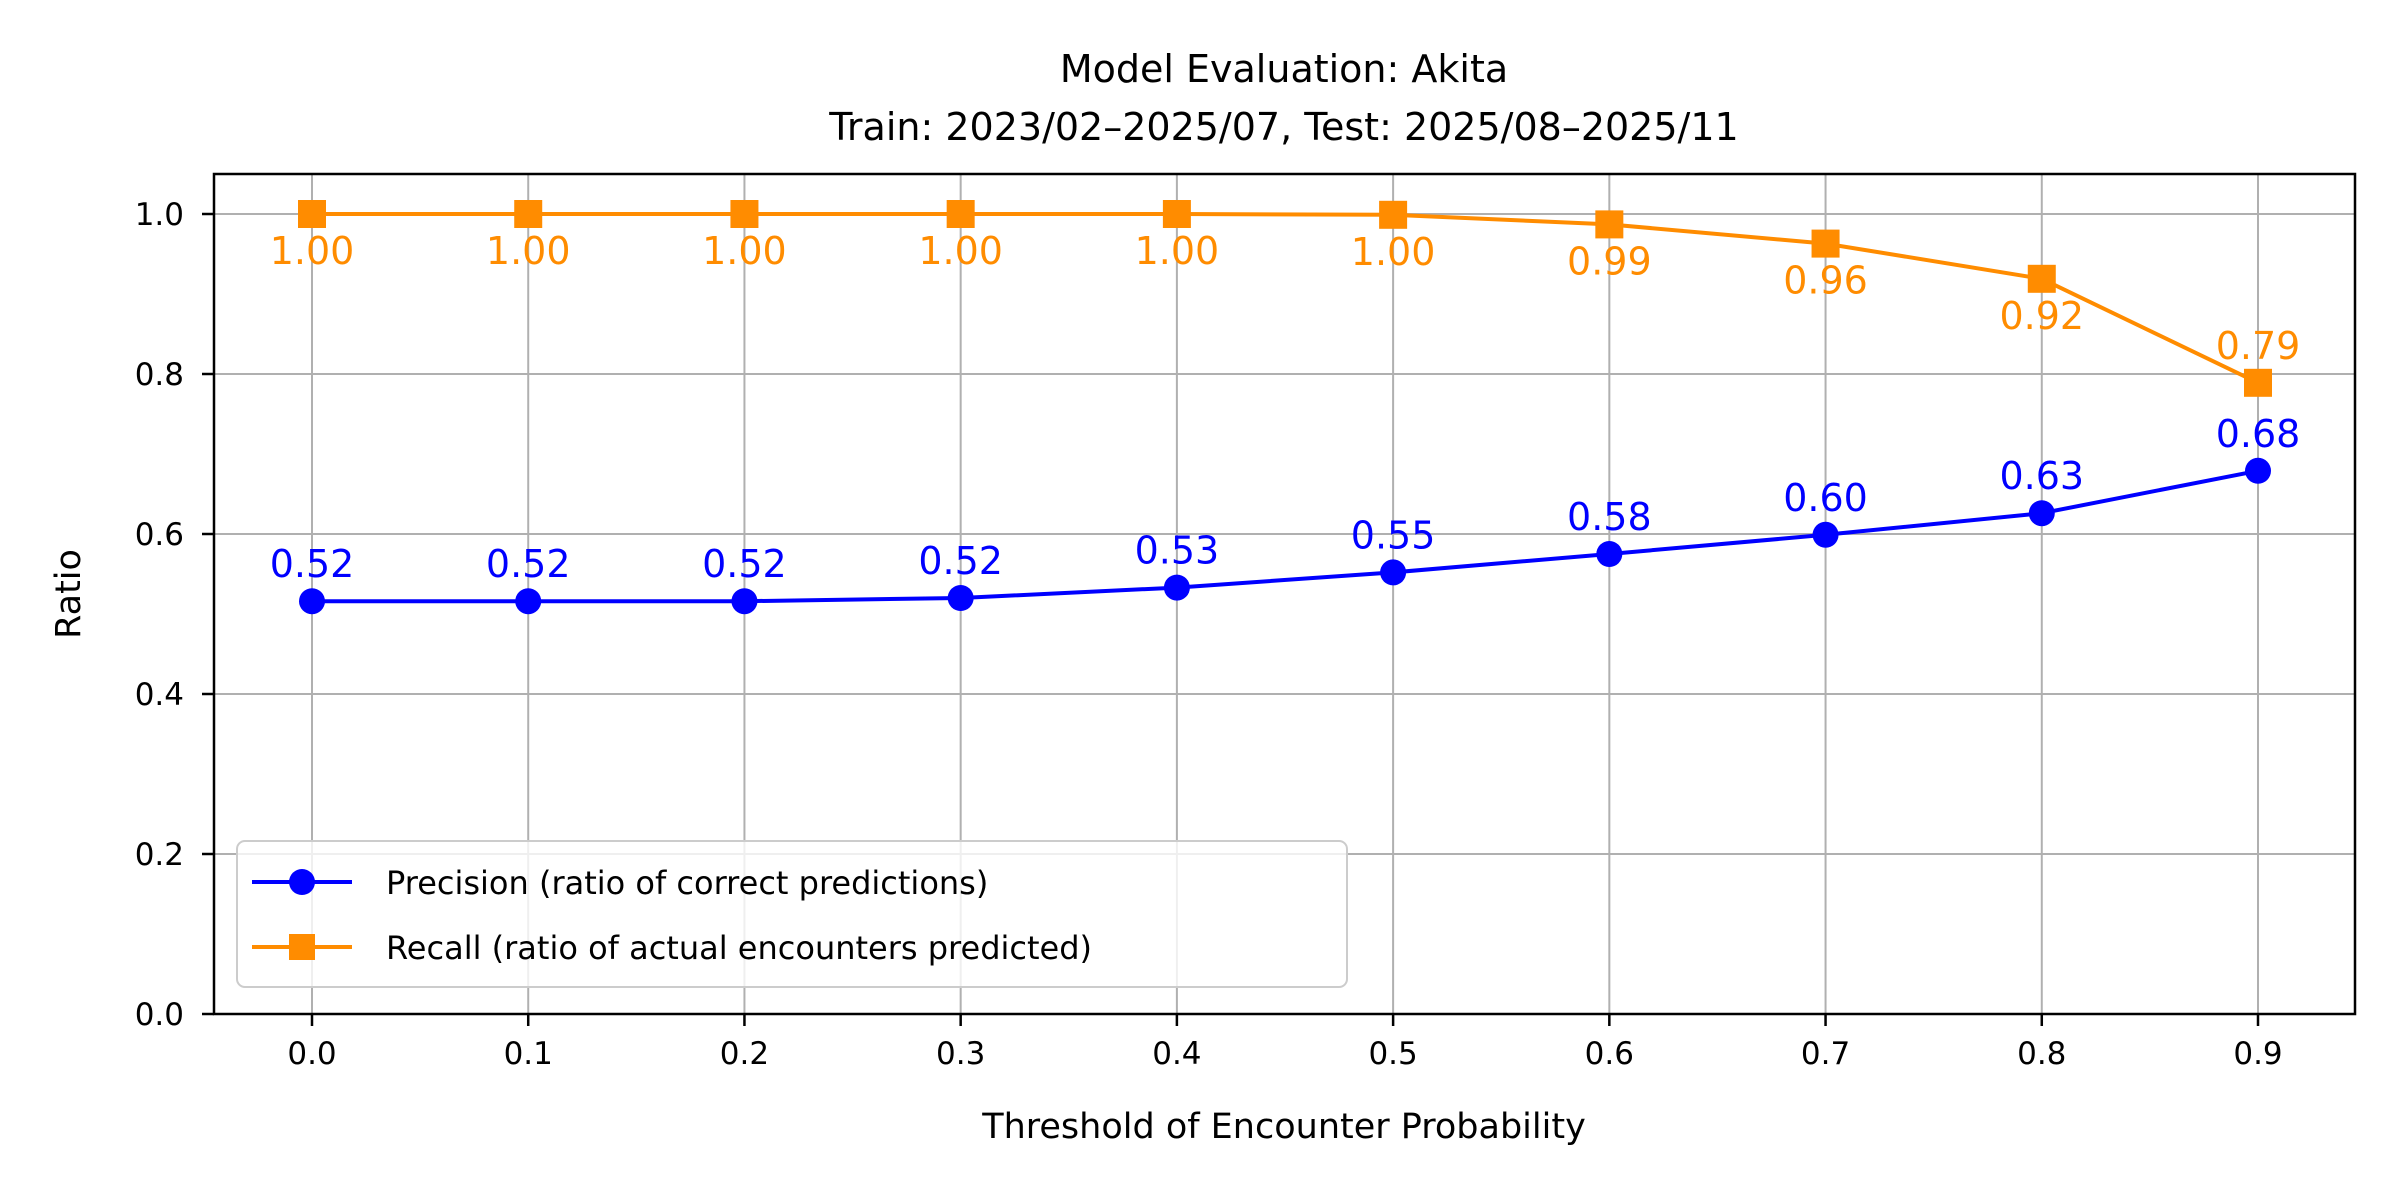 The width and height of the screenshot is (2400, 1204). I want to click on x-tick-label: 0.2, so click(744, 1054).